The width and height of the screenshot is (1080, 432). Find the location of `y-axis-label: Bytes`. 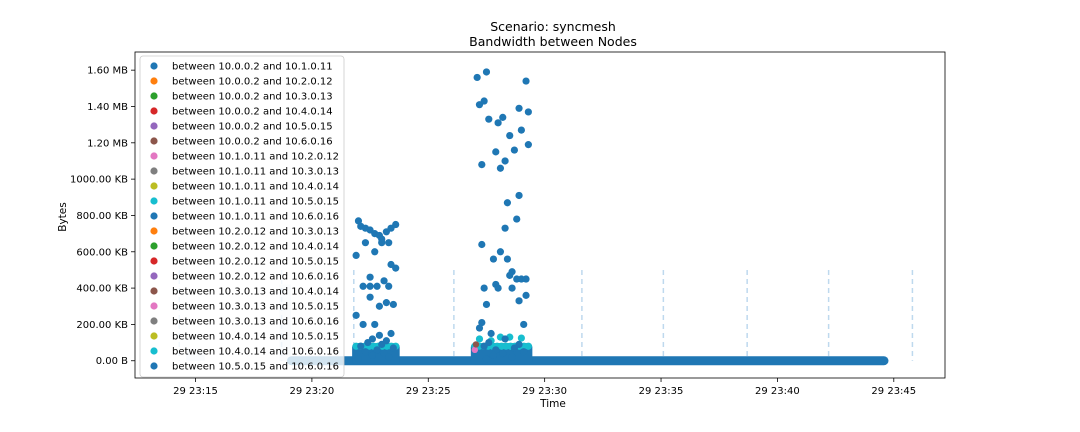

y-axis-label: Bytes is located at coordinates (63, 216).